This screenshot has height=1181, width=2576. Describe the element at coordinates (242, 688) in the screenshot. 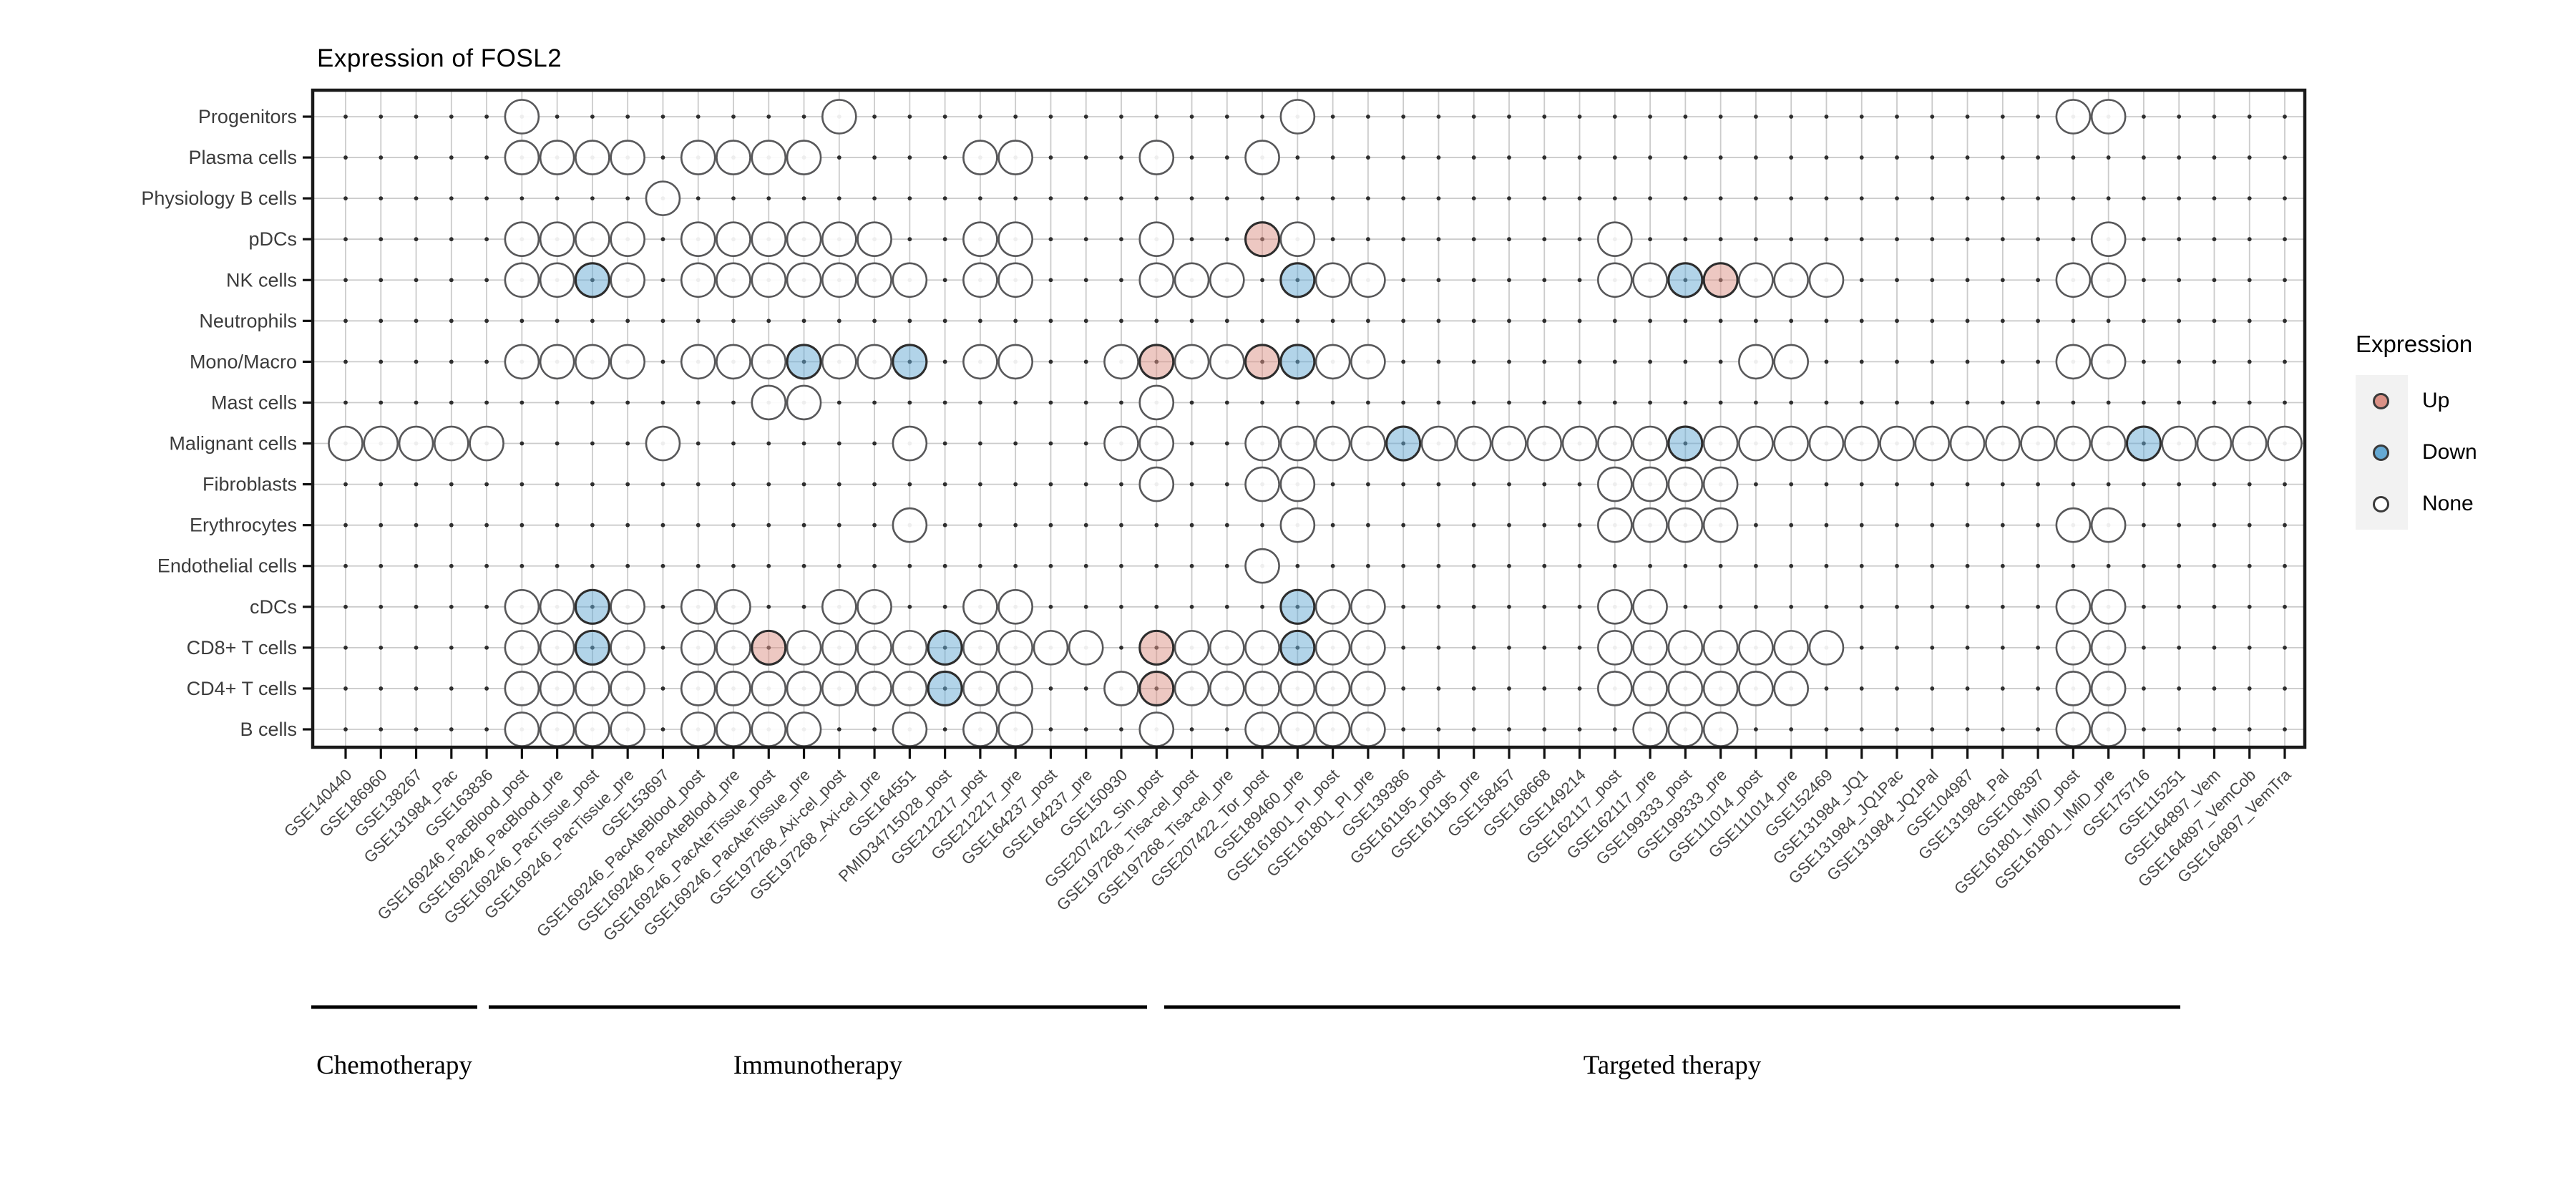

I see `y-tick-label: CD4+ T cells` at that location.